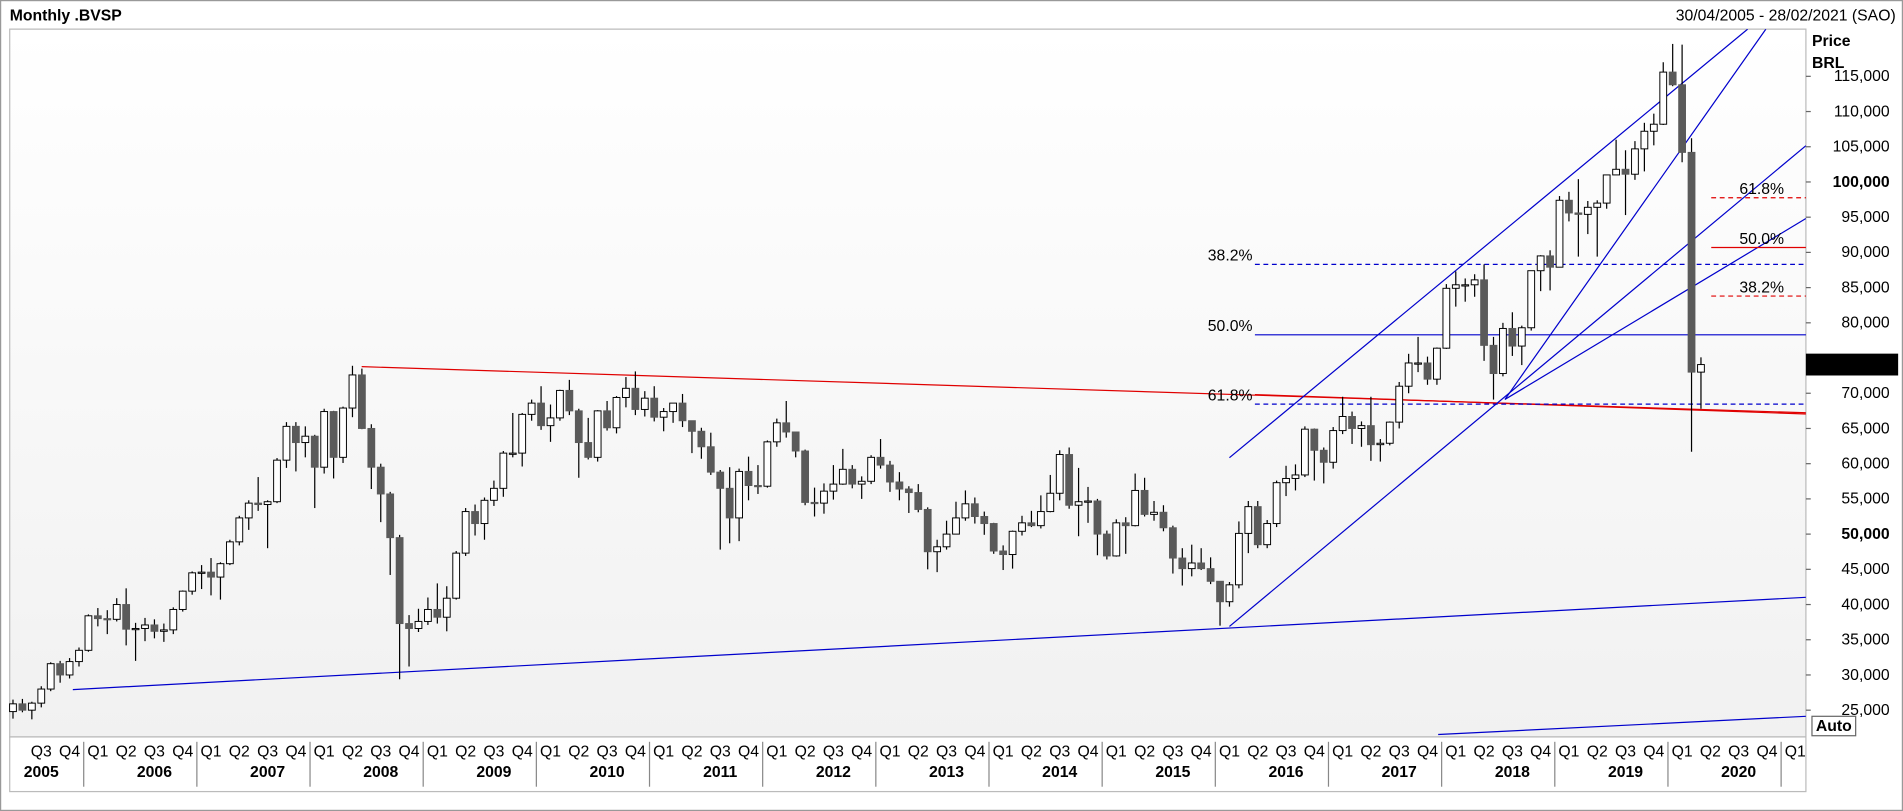 This screenshot has width=1903, height=811. I want to click on scale-mode-box, so click(1834, 726).